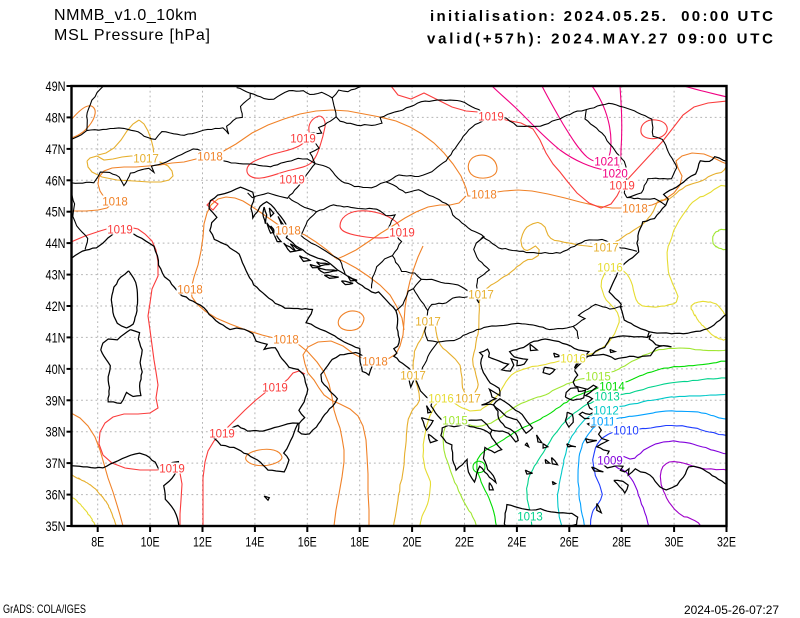 The height and width of the screenshot is (618, 800). Describe the element at coordinates (56, 275) in the screenshot. I see `svg-text: 43N` at that location.